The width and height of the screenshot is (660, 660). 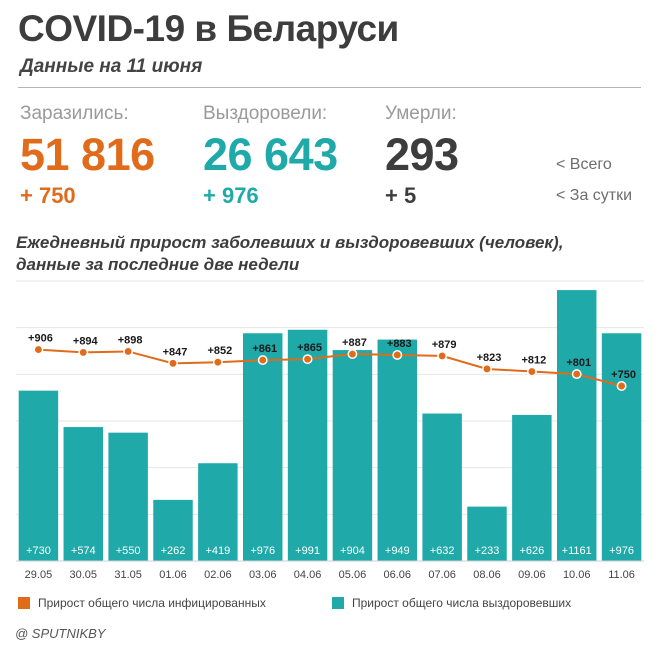 I want to click on chart-title-line-2: данные за последние две недели, so click(x=158, y=264).